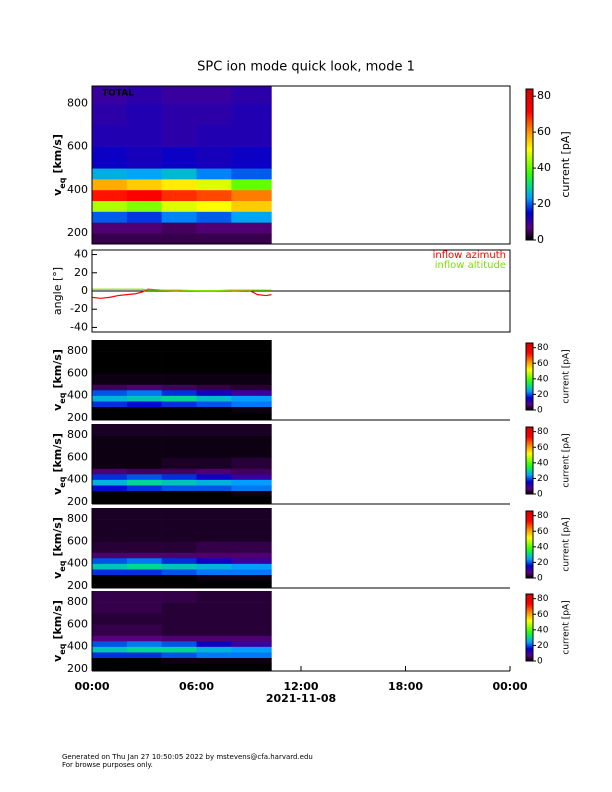 The width and height of the screenshot is (612, 792). I want to click on y-axis-label-sub: eq, so click(62, 648).